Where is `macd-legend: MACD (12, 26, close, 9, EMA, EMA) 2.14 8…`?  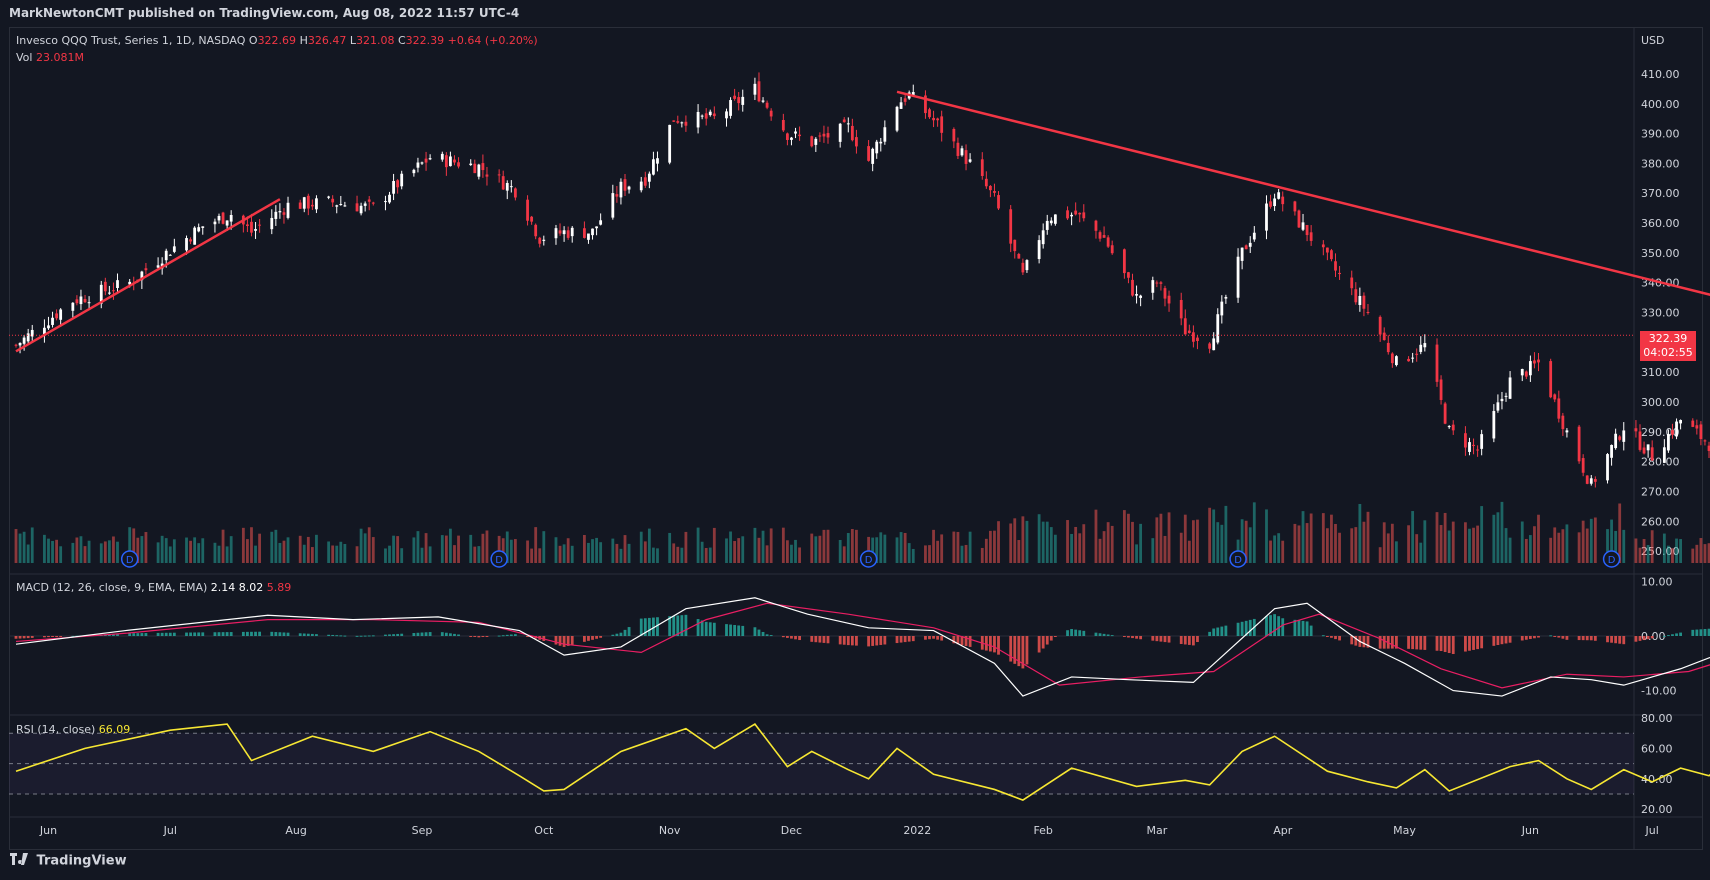
macd-legend: MACD (12, 26, close, 9, EMA, EMA) 2.14 8… is located at coordinates (153, 587).